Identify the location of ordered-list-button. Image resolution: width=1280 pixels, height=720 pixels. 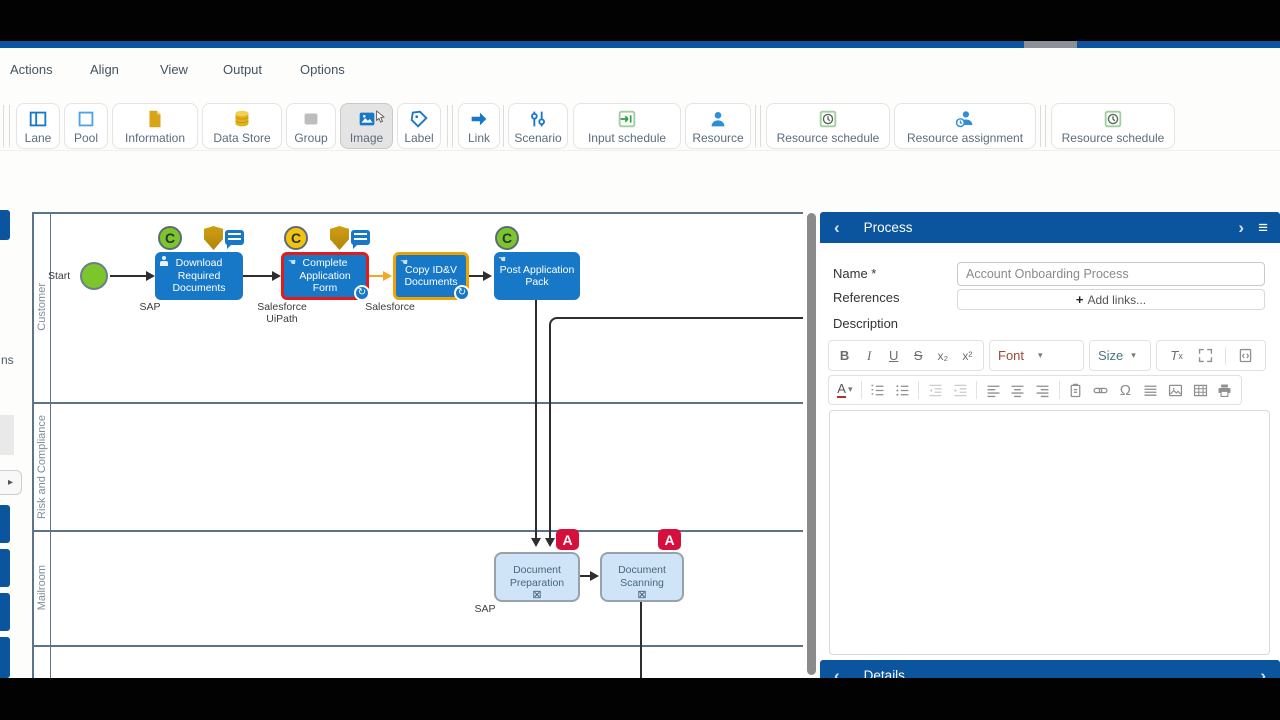
(878, 390).